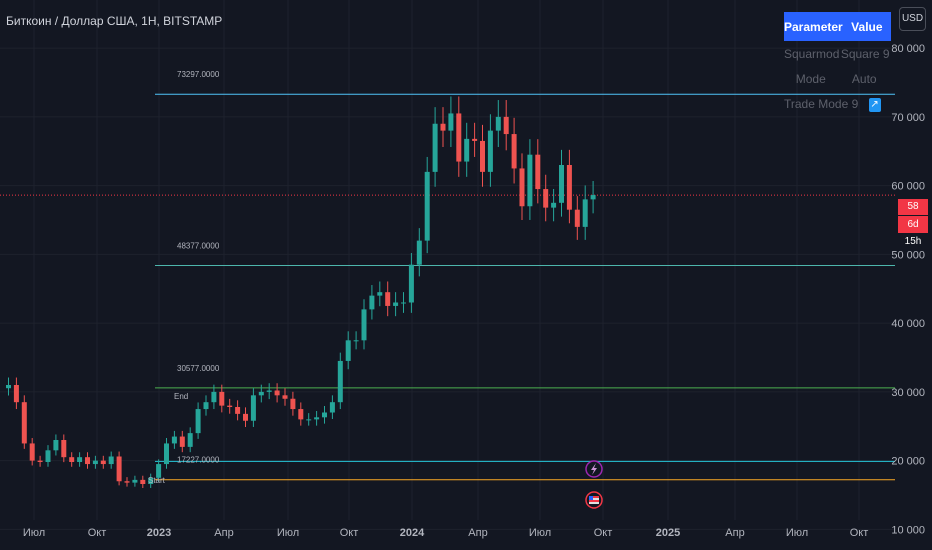 This screenshot has height=550, width=932. Describe the element at coordinates (913, 213) in the screenshot. I see `last-price-tag: 58 623` at that location.